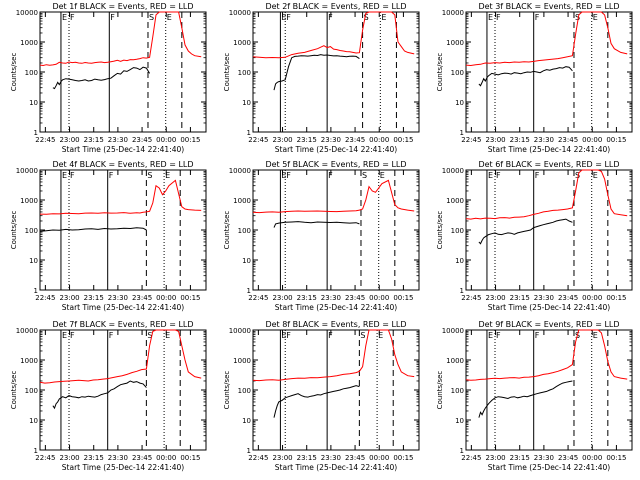 The width and height of the screenshot is (640, 480). What do you see at coordinates (548, 6) in the screenshot?
I see `panel-title: Det 3f BLACK = Events, RED = LLD` at bounding box center [548, 6].